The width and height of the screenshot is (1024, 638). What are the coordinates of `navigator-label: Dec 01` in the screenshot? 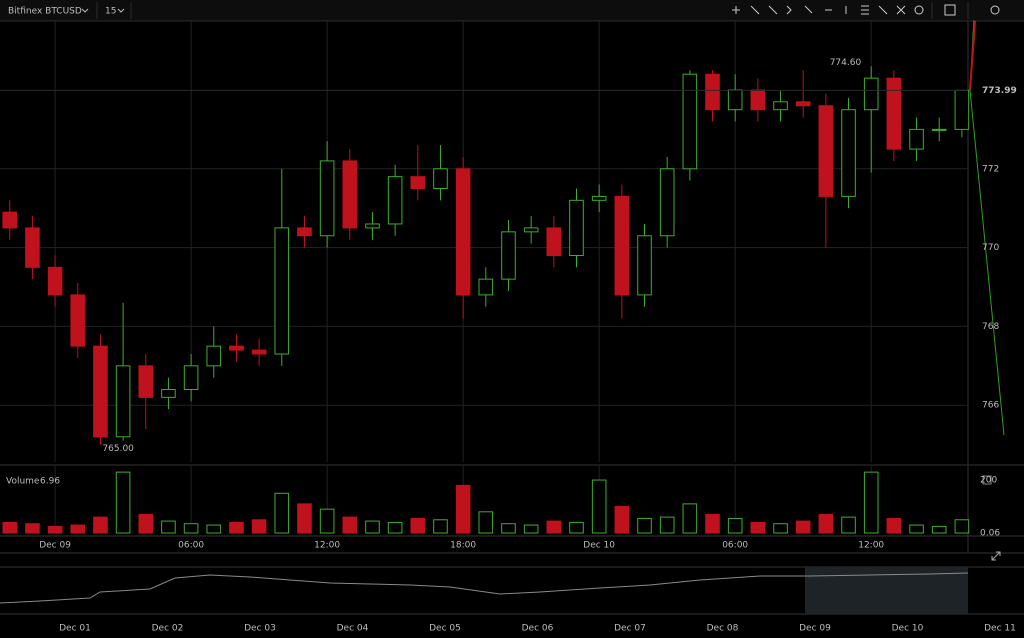 It's located at (75, 629).